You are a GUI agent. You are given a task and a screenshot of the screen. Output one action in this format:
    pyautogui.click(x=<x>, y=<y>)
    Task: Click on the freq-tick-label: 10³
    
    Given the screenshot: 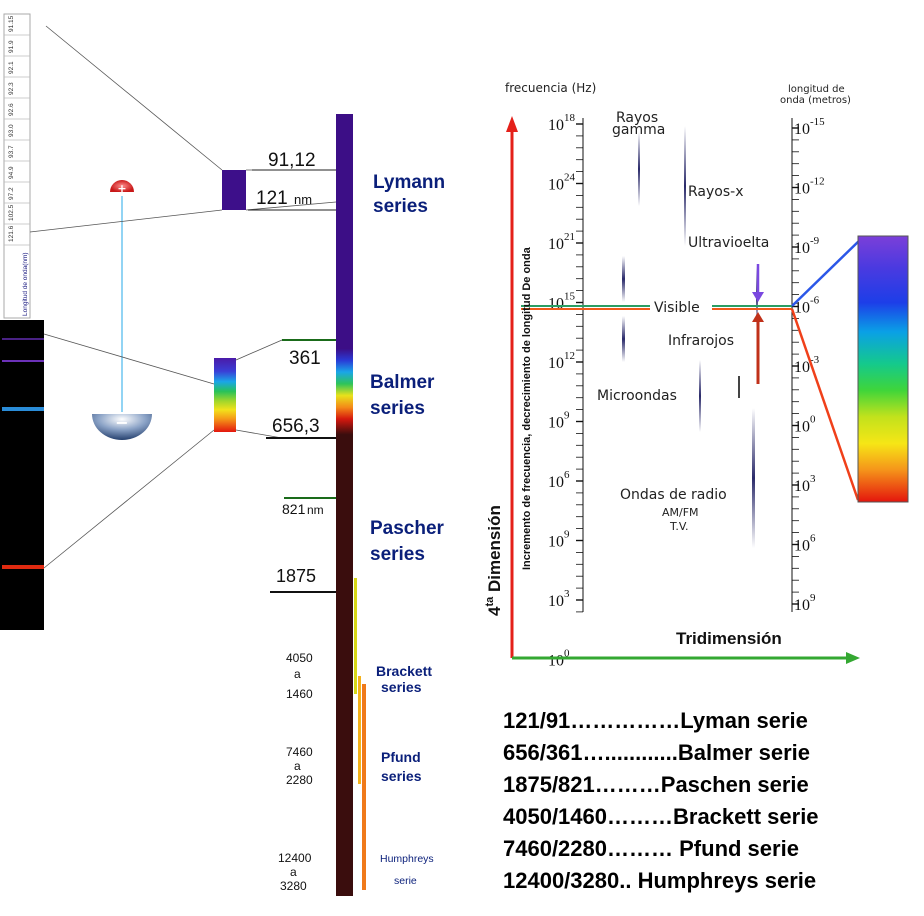 What is the action you would take?
    pyautogui.click(x=559, y=599)
    